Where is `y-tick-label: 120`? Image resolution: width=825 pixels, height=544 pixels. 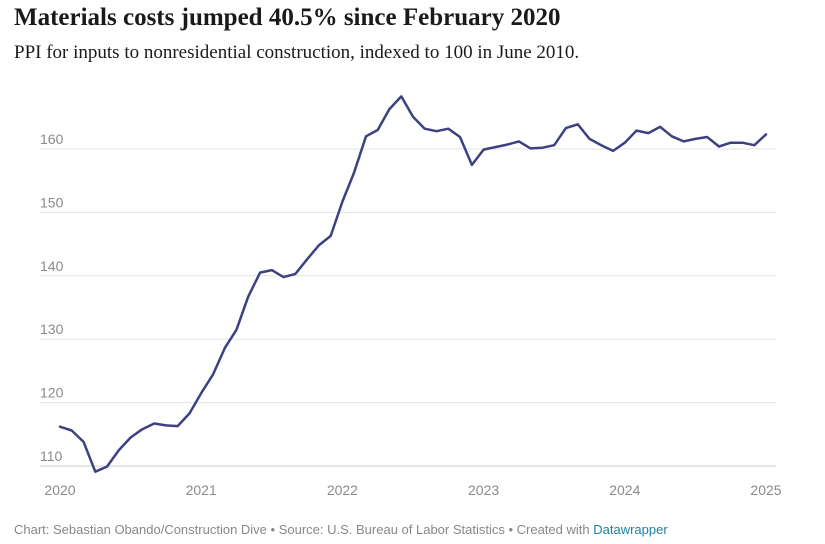 y-tick-label: 120 is located at coordinates (52, 393).